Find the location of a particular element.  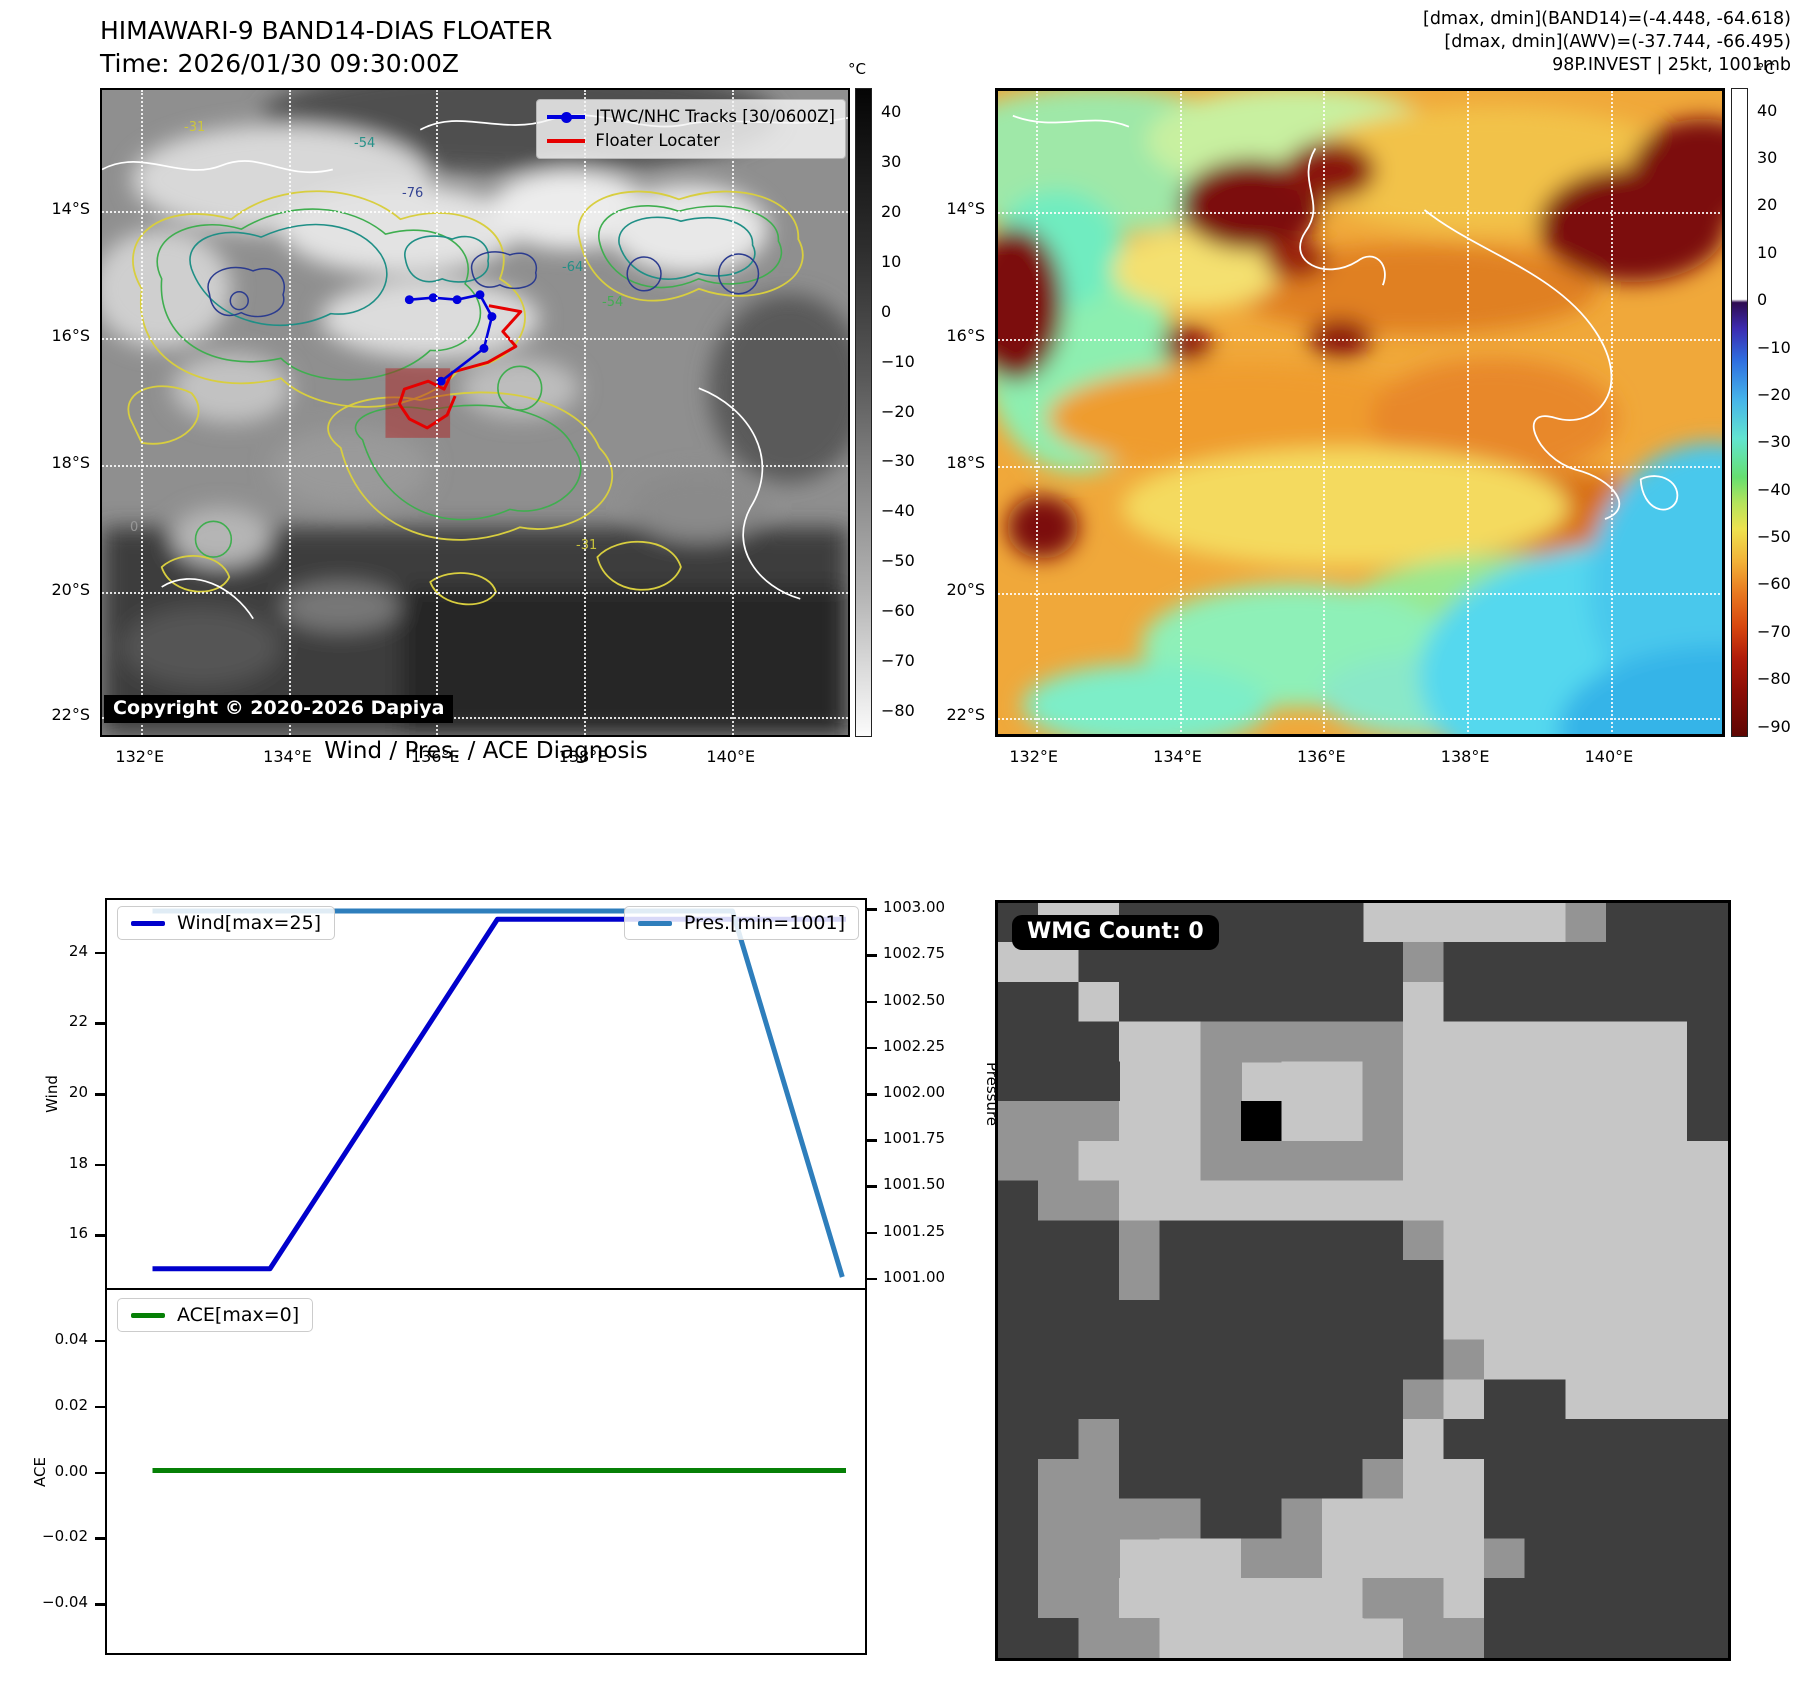

awv-coastline is located at coordinates (1345, 317).